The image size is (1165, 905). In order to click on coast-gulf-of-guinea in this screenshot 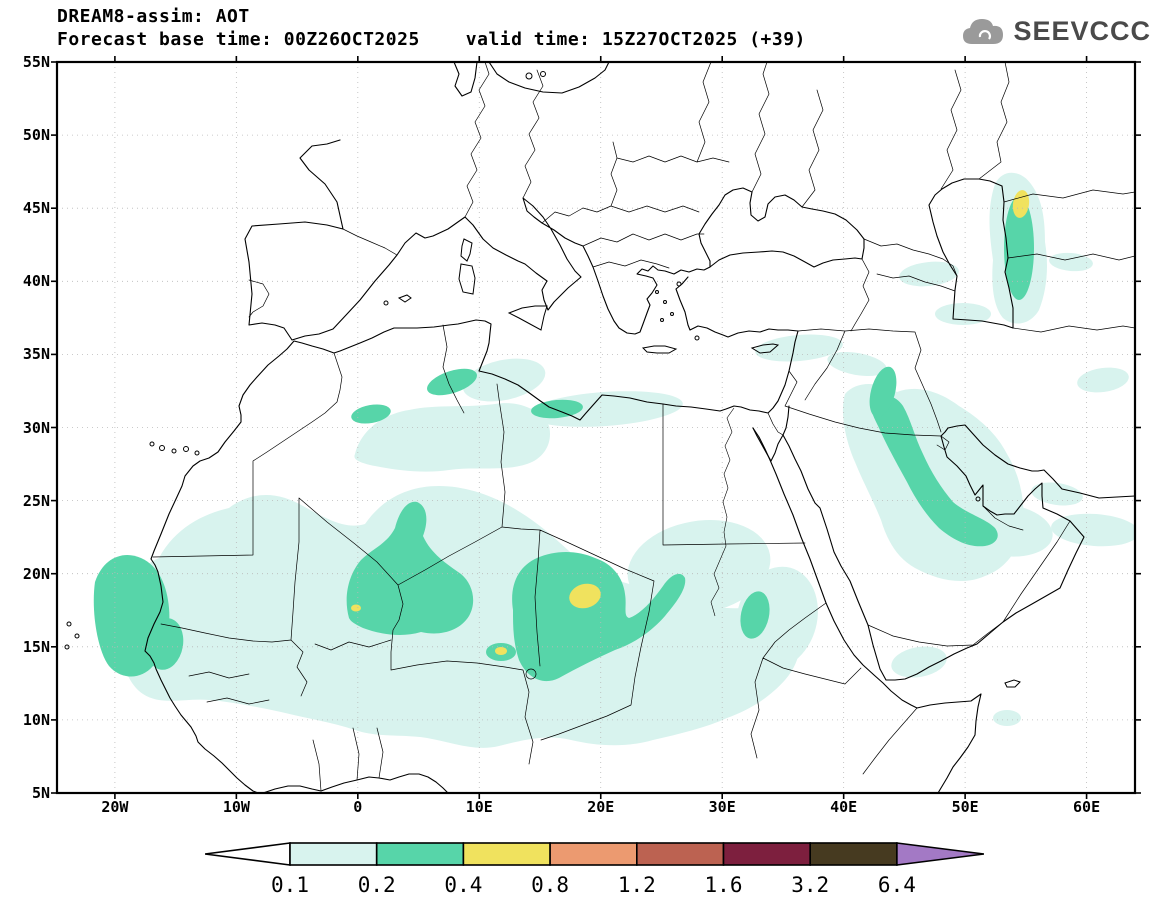, I will do `click(355, 783)`.